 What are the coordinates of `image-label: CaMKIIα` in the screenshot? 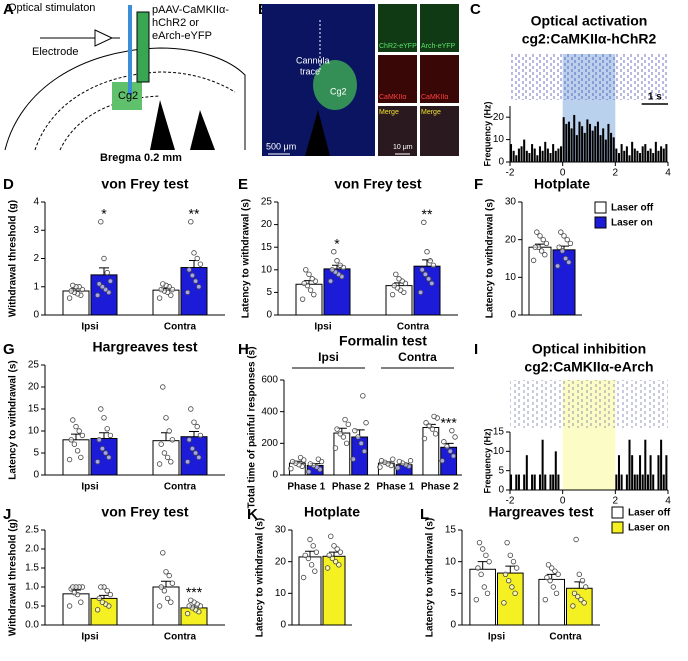 It's located at (434, 97).